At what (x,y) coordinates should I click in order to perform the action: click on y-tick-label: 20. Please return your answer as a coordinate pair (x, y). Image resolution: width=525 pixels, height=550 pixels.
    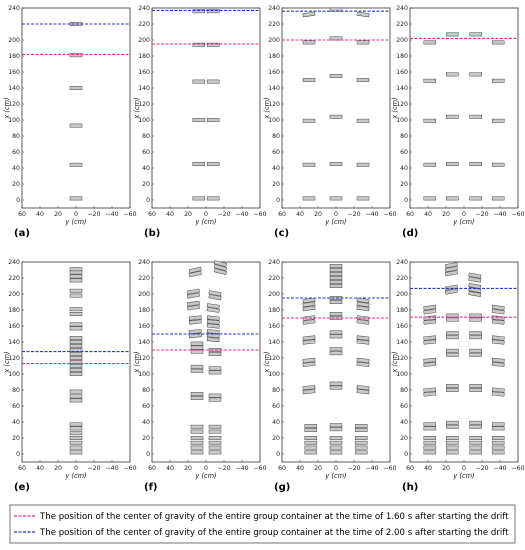
    Looking at the image, I should click on (404, 438).